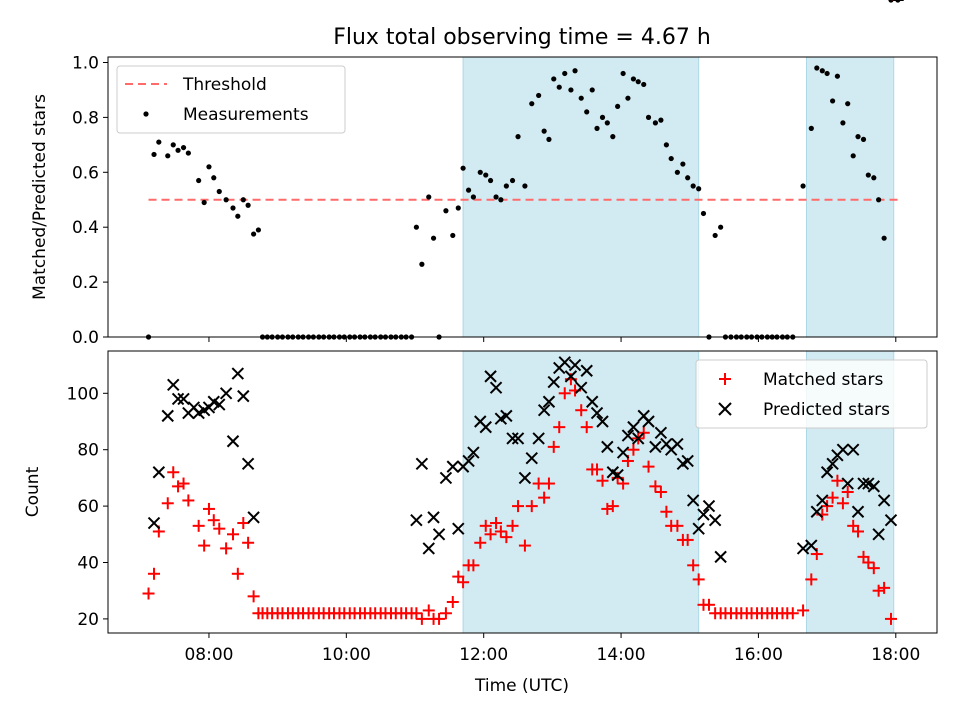  I want to click on count-ytick-tick-label: 60, so click(88, 507).